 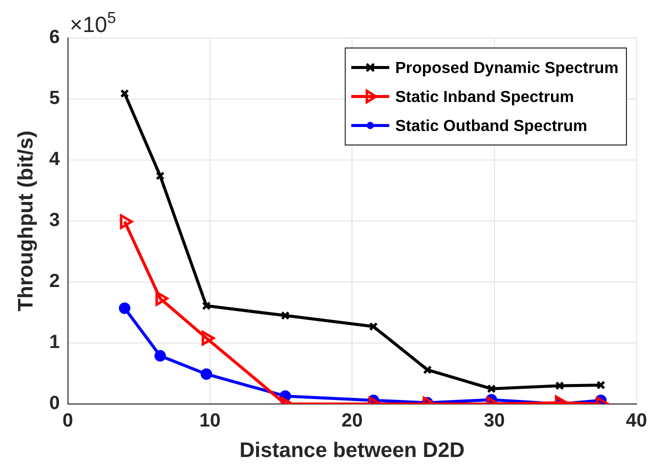 I want to click on x-tick-label: 10, so click(x=210, y=421).